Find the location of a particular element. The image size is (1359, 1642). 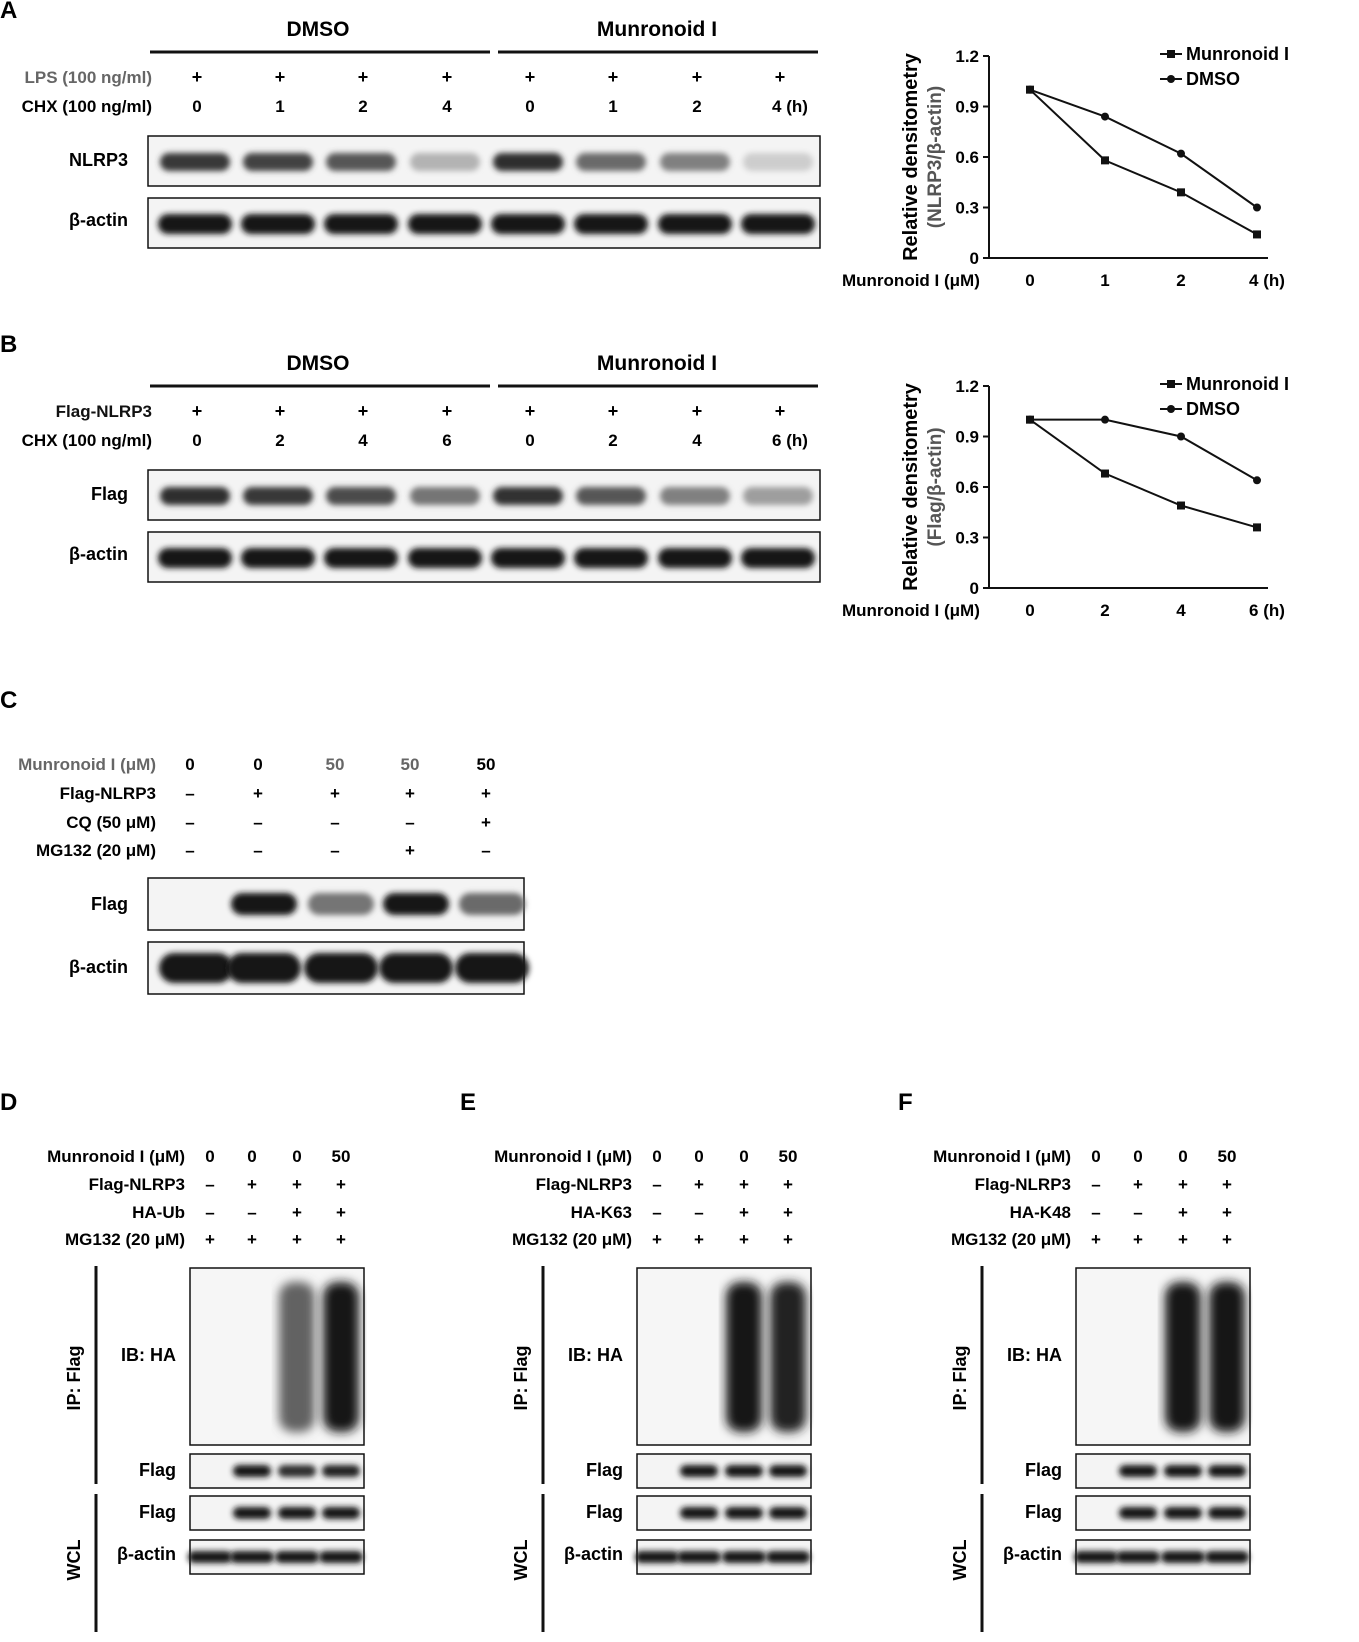

treatment-value: 4 (h) is located at coordinates (790, 106).